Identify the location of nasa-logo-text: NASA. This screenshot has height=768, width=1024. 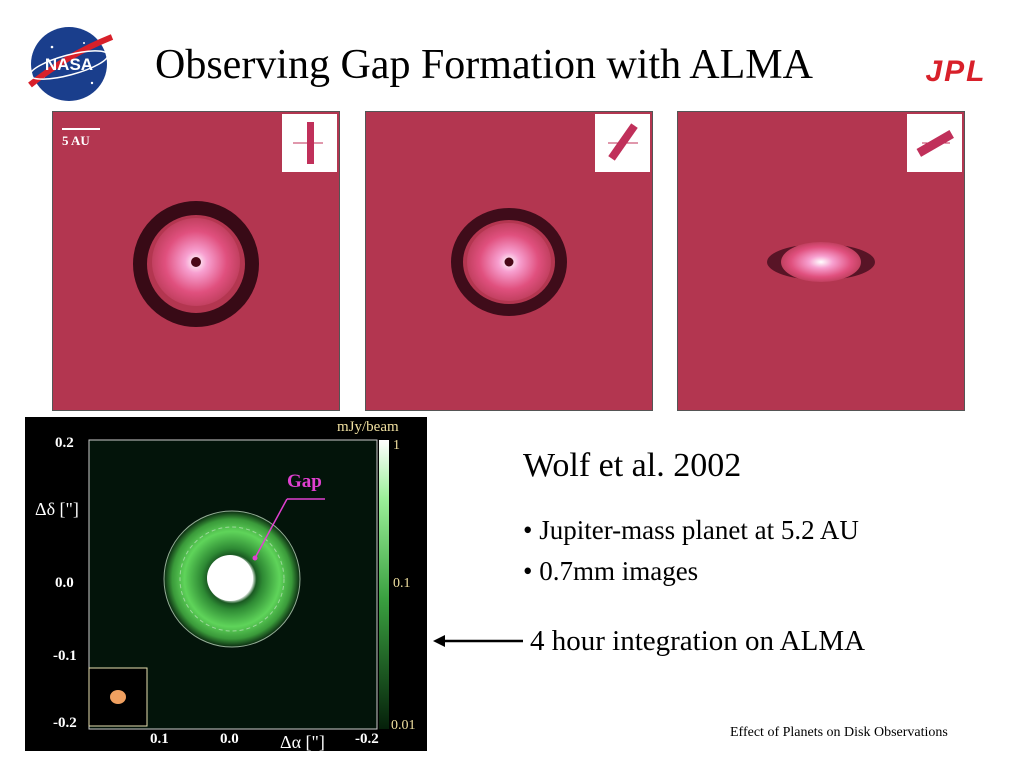
(69, 64).